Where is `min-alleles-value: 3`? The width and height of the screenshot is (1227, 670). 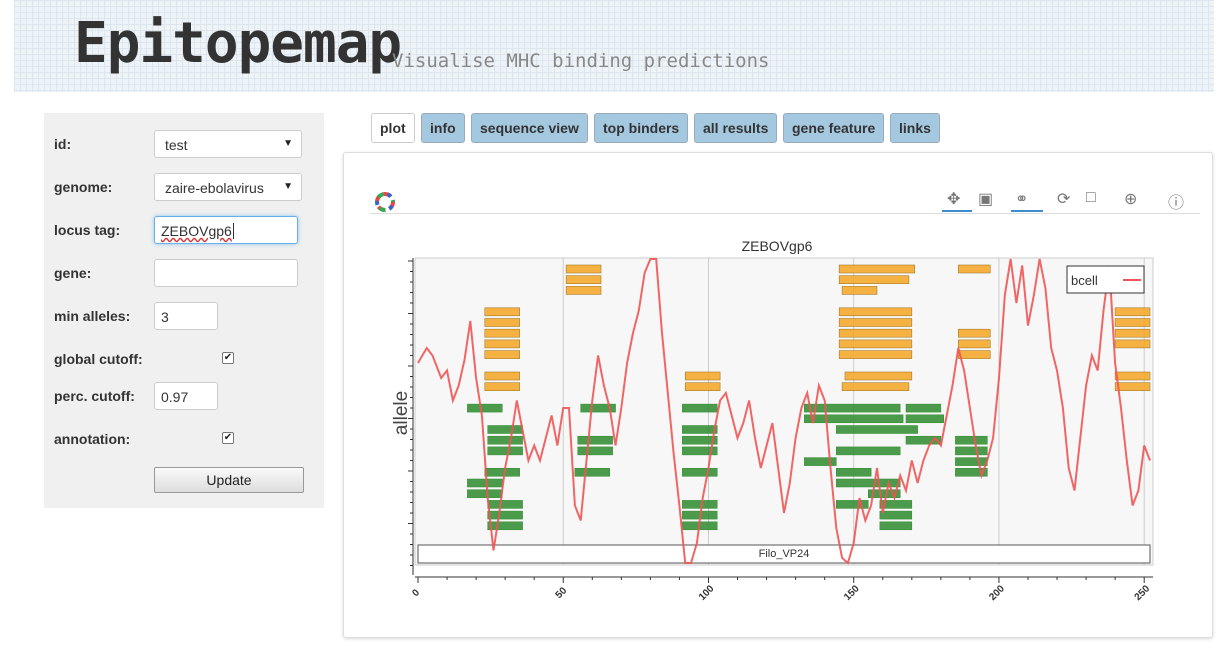
min-alleles-value: 3 is located at coordinates (165, 317).